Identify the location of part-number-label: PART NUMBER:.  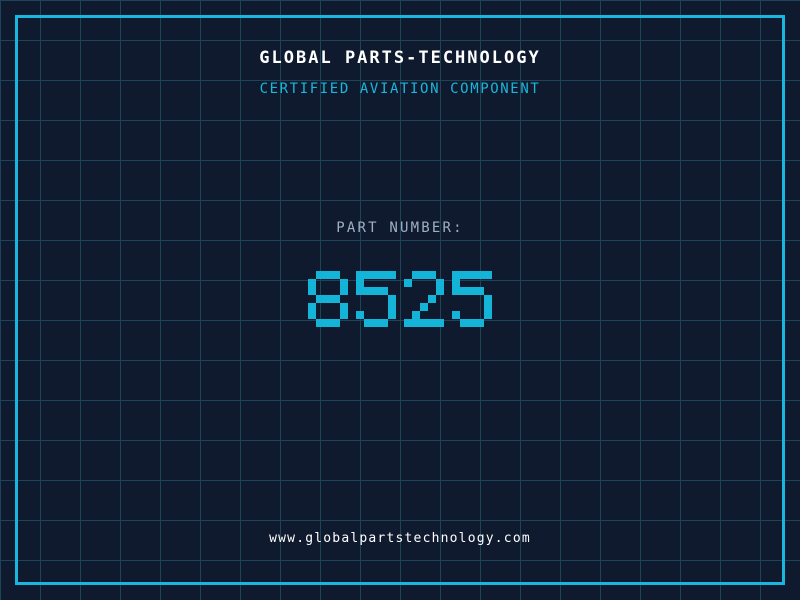
(400, 228).